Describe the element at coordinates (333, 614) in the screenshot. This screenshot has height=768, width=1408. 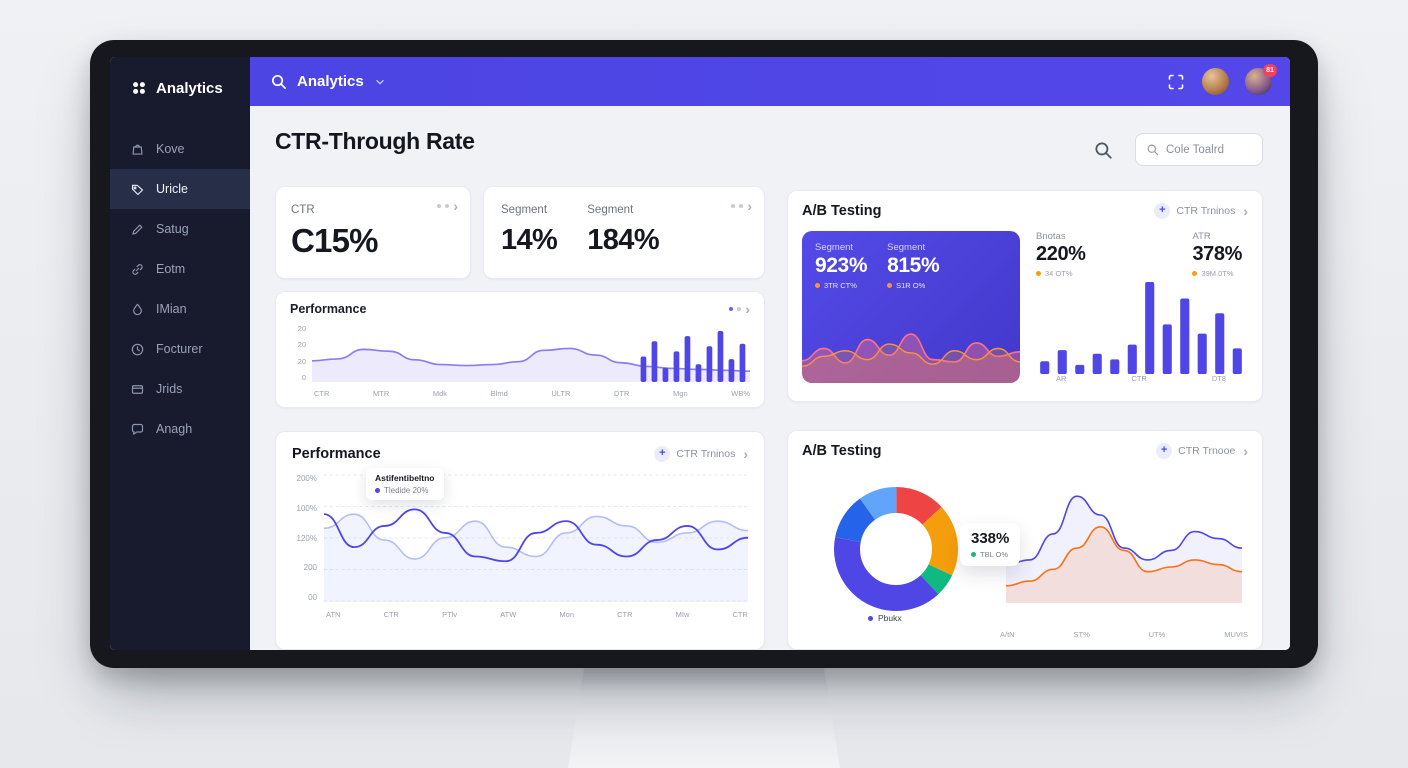
I see `x-tick-label: ATN` at that location.